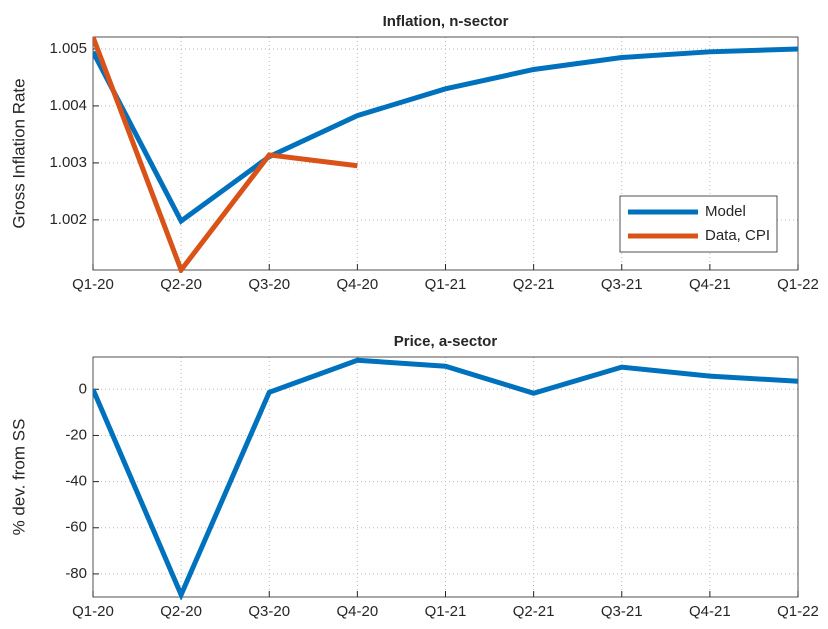 This screenshot has width=828, height=629. What do you see at coordinates (446, 341) in the screenshot?
I see `chart-title: Price, a-sector` at bounding box center [446, 341].